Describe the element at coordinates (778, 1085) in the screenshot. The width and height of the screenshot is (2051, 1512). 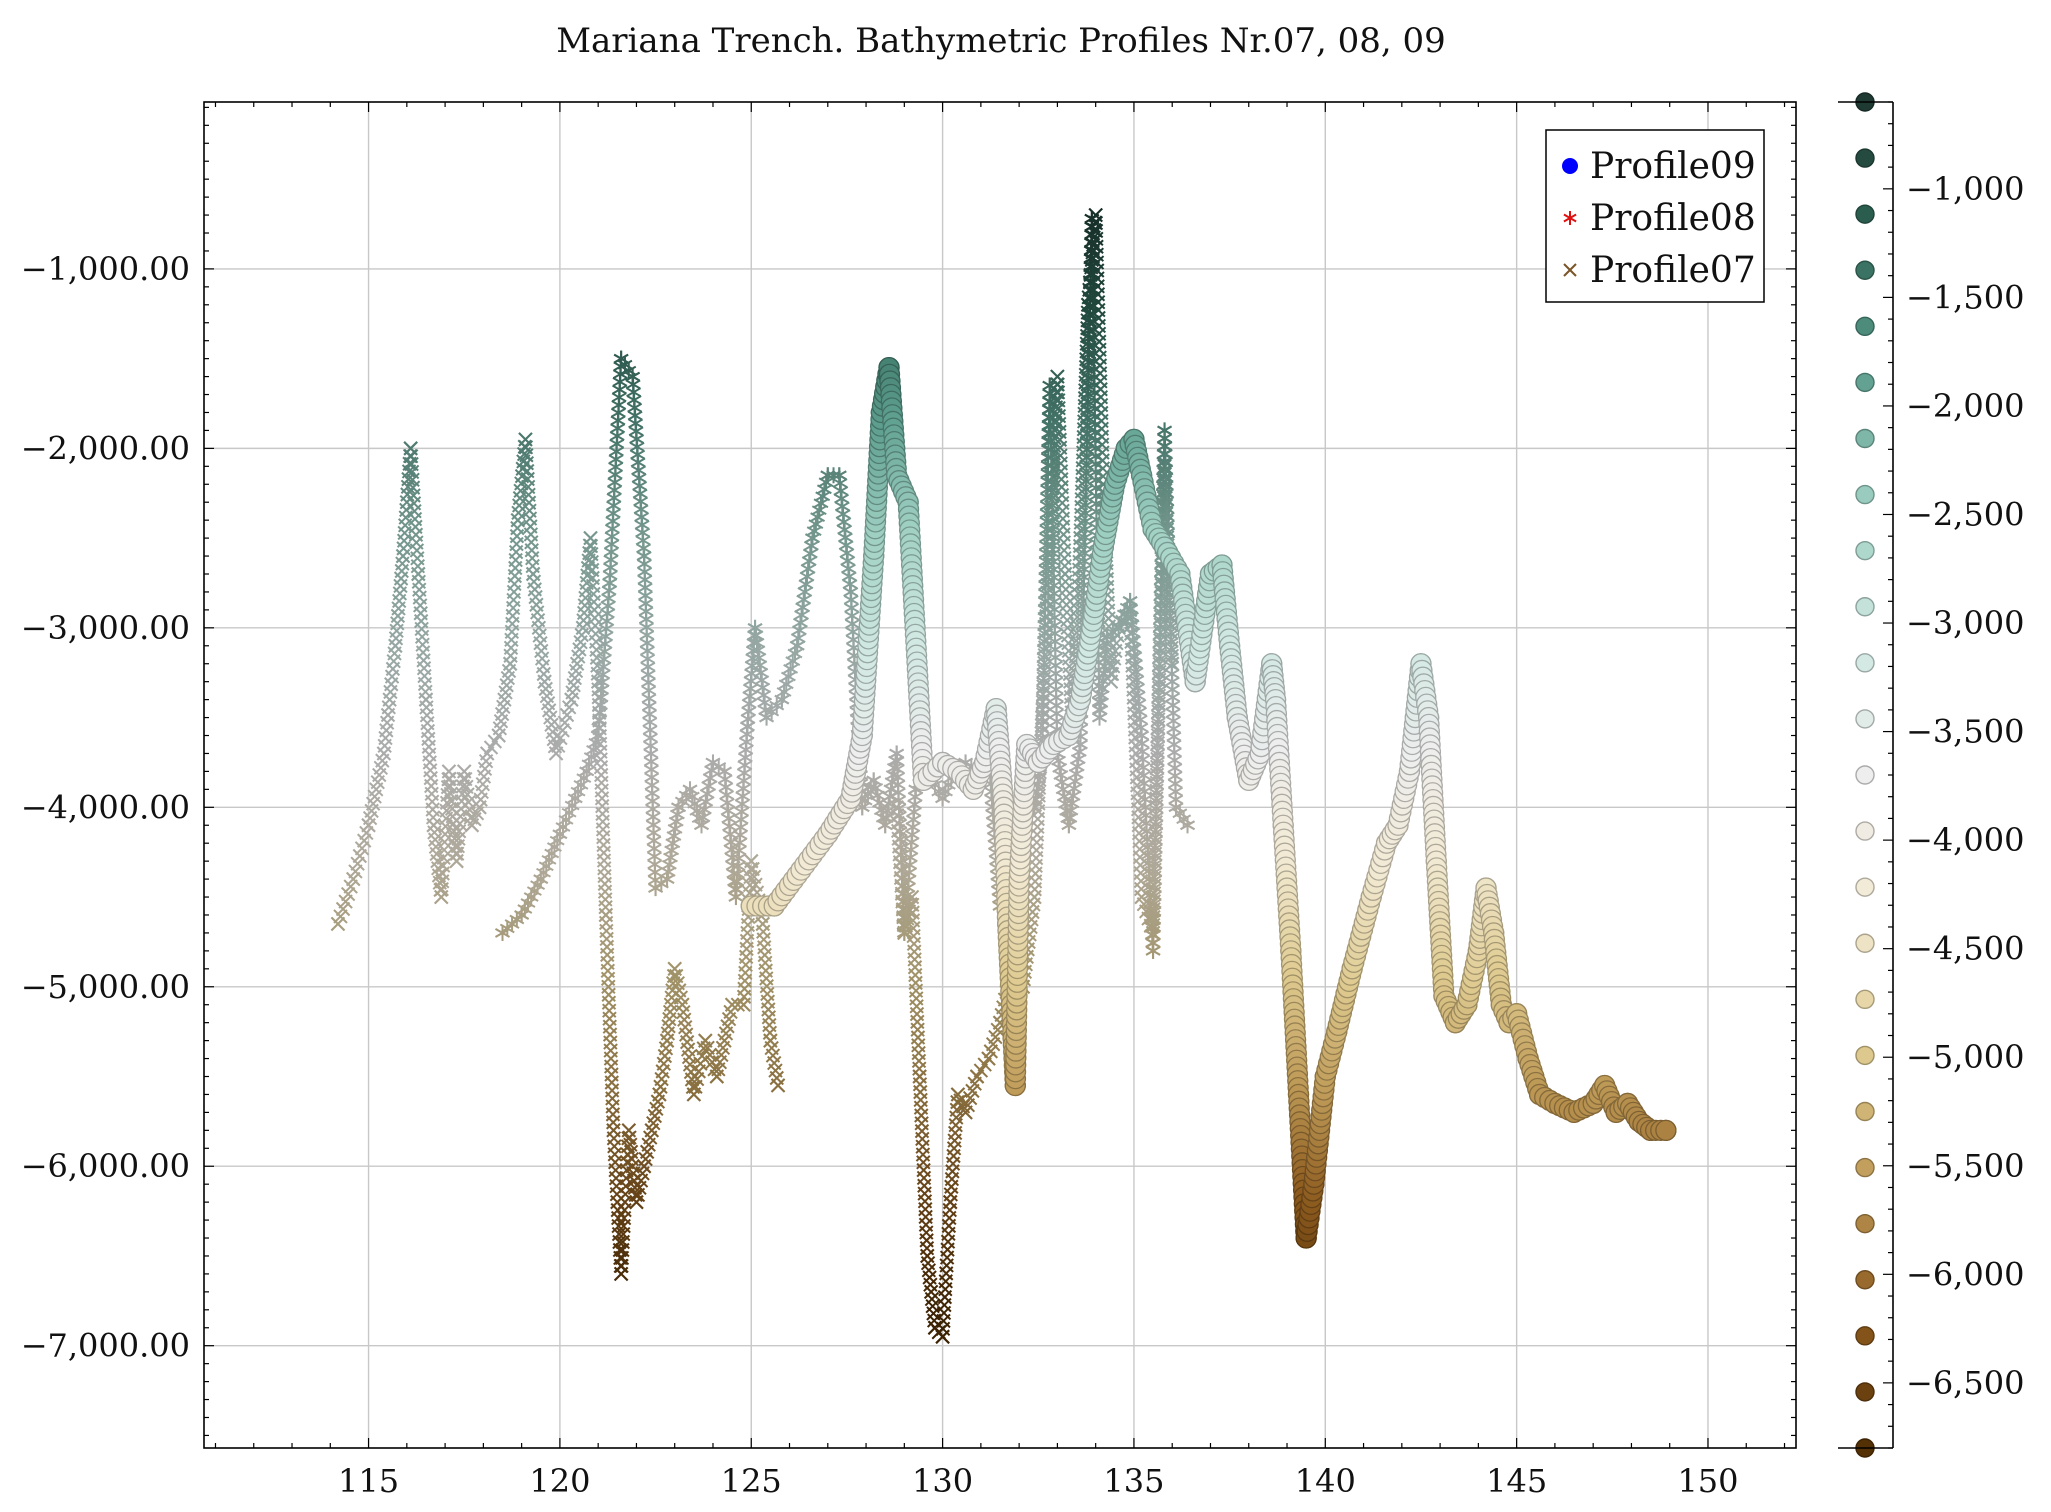
I see `profile-trace-marker` at that location.